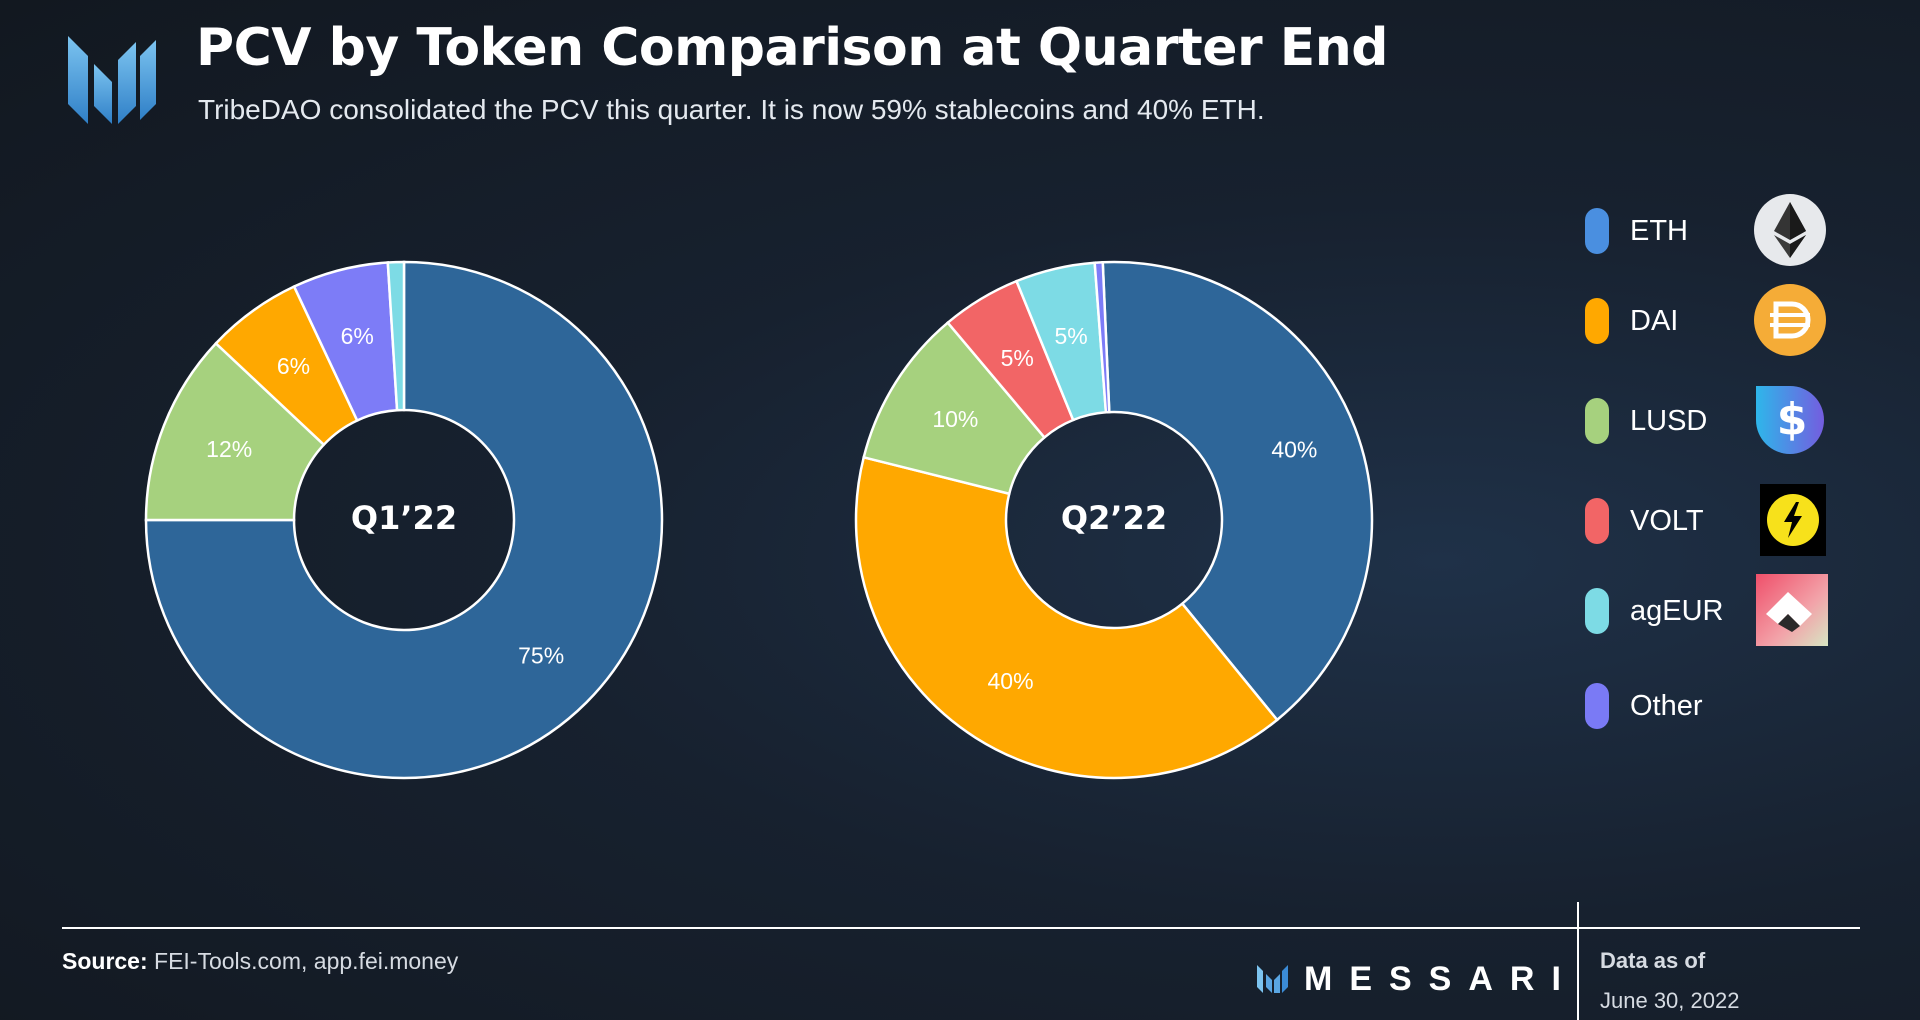 The width and height of the screenshot is (1920, 1020). I want to click on donut-slice-q2-dai, so click(1066, 617).